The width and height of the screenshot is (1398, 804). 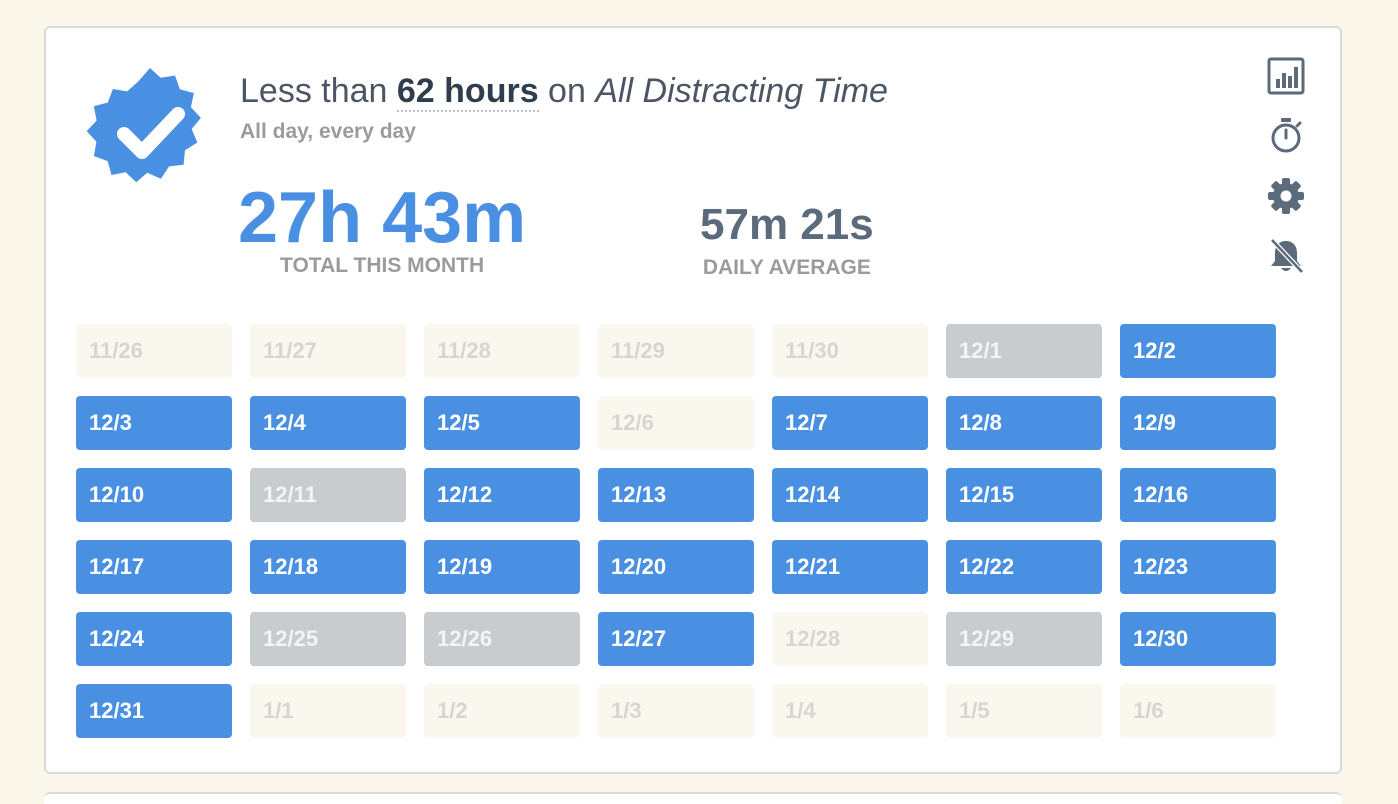 What do you see at coordinates (850, 423) in the screenshot?
I see `day-tile-12-7: 12/7` at bounding box center [850, 423].